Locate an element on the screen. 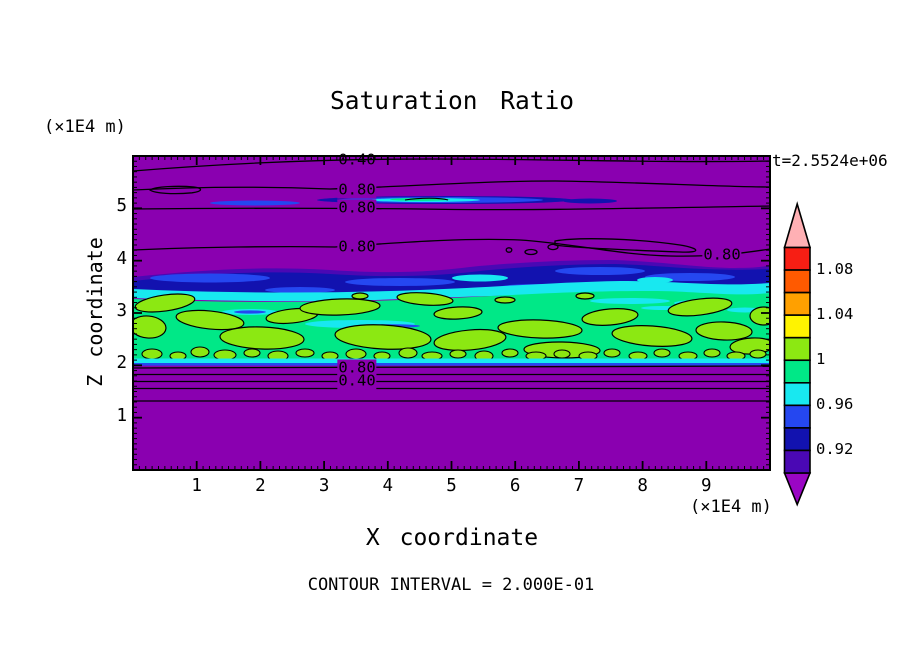 This screenshot has height=654, width=904. x-tick-label: 4 is located at coordinates (388, 486).